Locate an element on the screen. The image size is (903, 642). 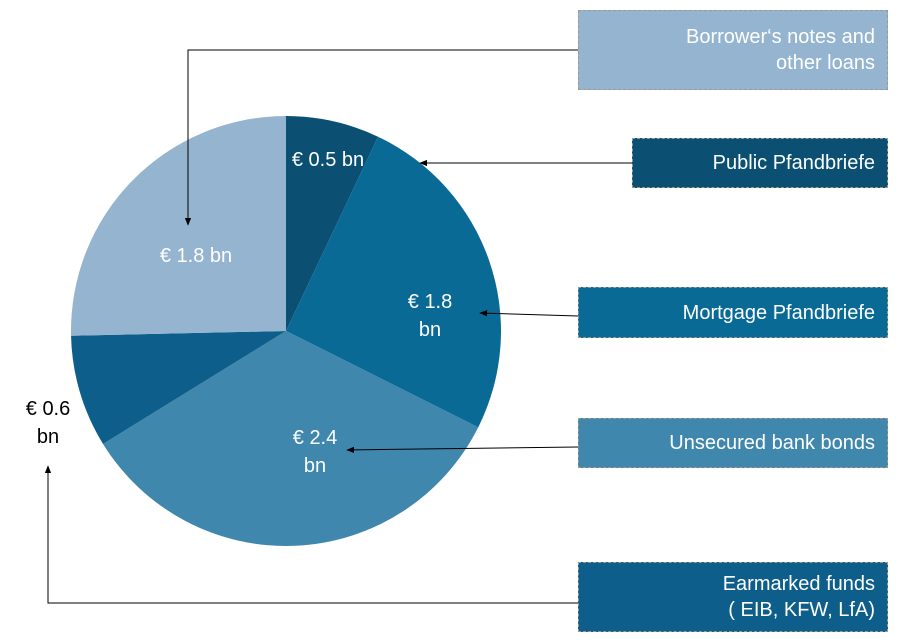
slice-label: € 0.6 bn is located at coordinates (48, 423).